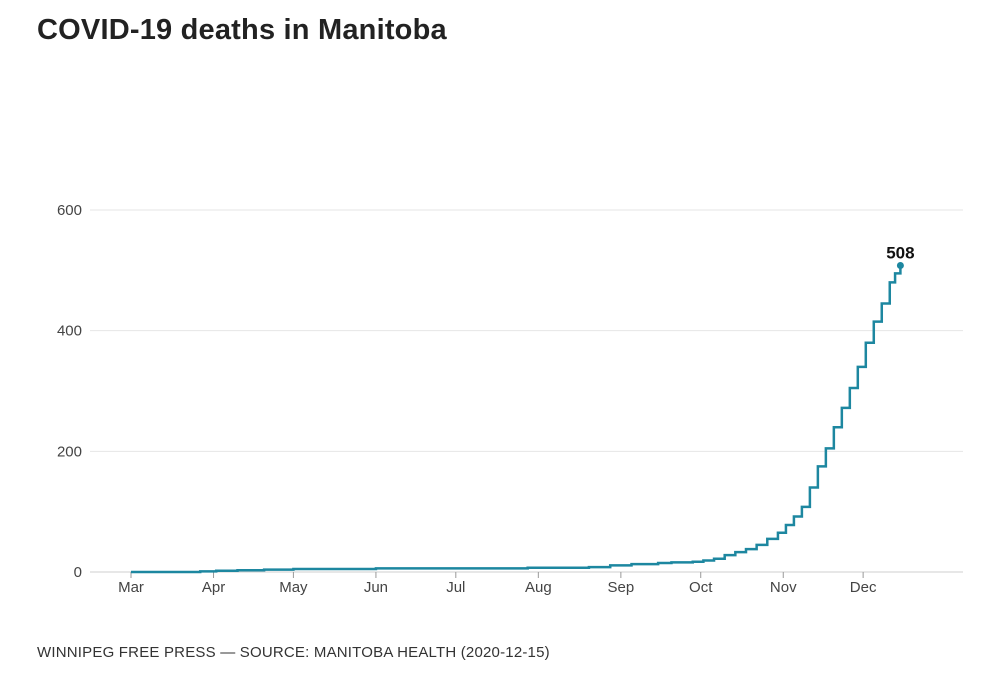  I want to click on x-tick-label: Jul, so click(455, 587).